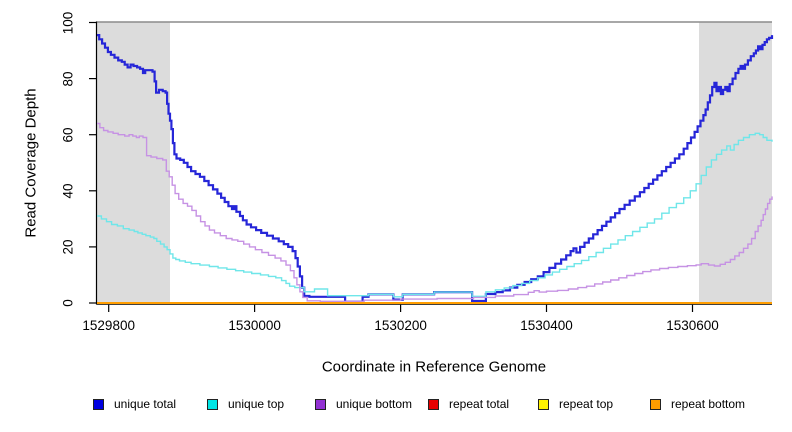 Image resolution: width=792 pixels, height=432 pixels. What do you see at coordinates (68, 303) in the screenshot?
I see `y-tick-label: 0` at bounding box center [68, 303].